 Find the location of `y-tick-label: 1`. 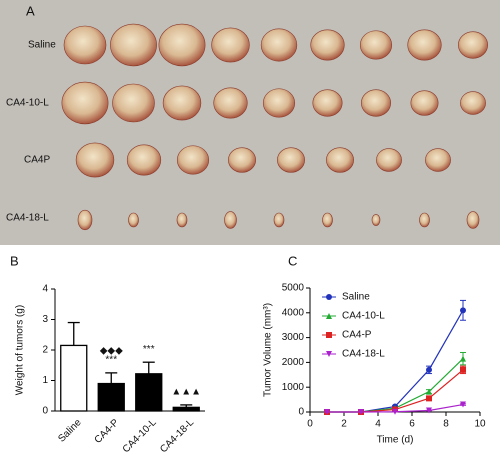

y-tick-label: 1 is located at coordinates (45, 380).